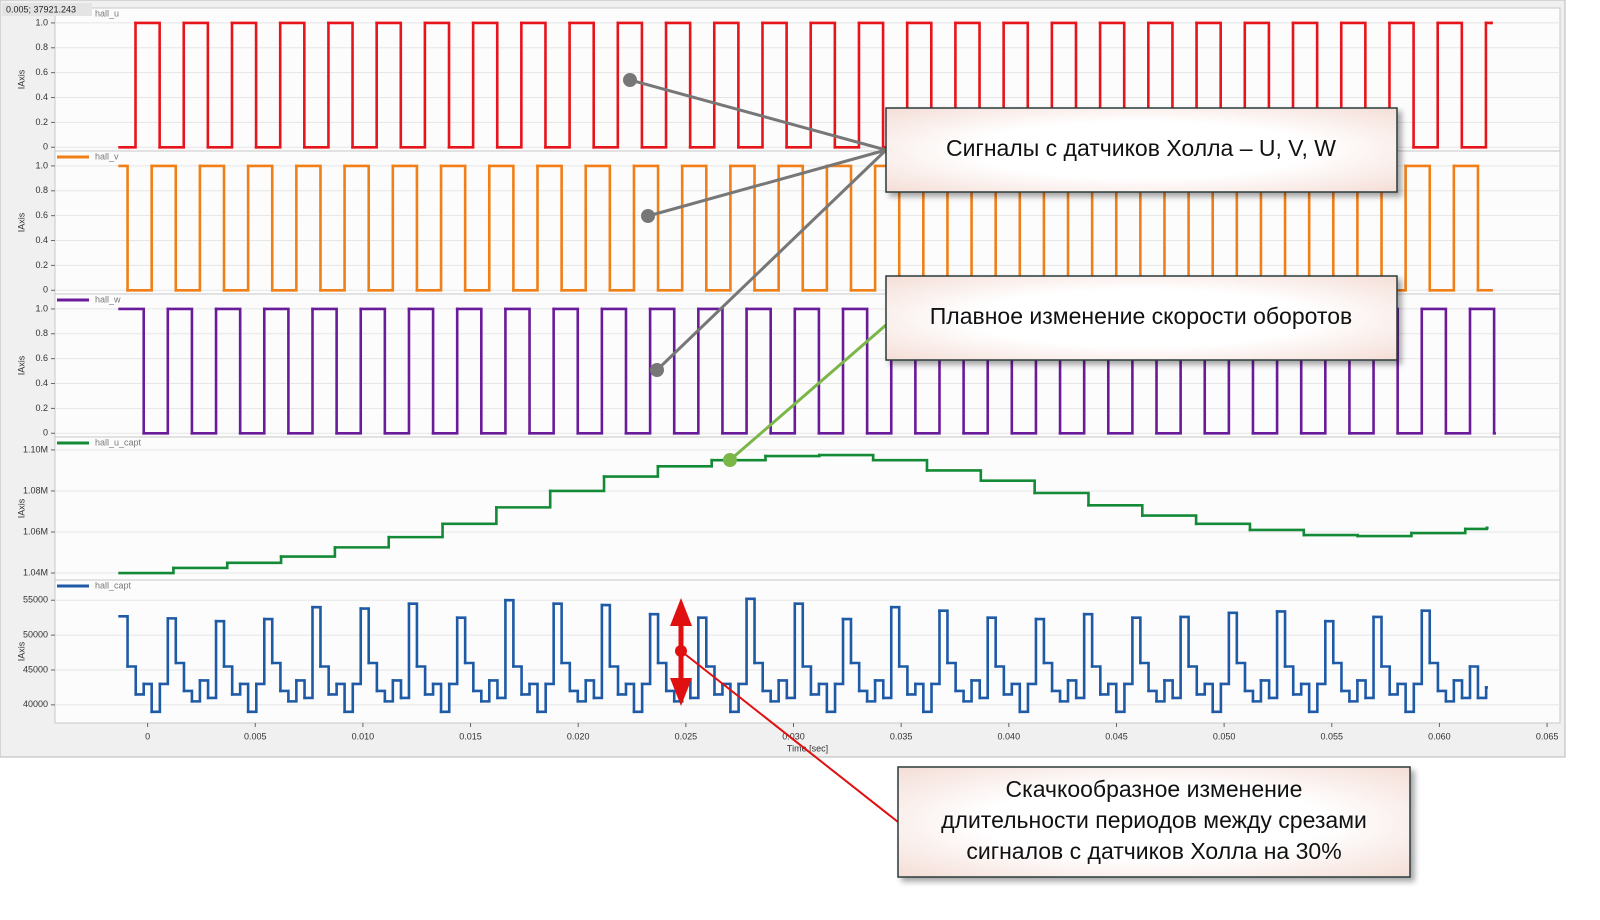 This screenshot has width=1600, height=920. I want to click on legend-label: hall_u_capt, so click(118, 442).